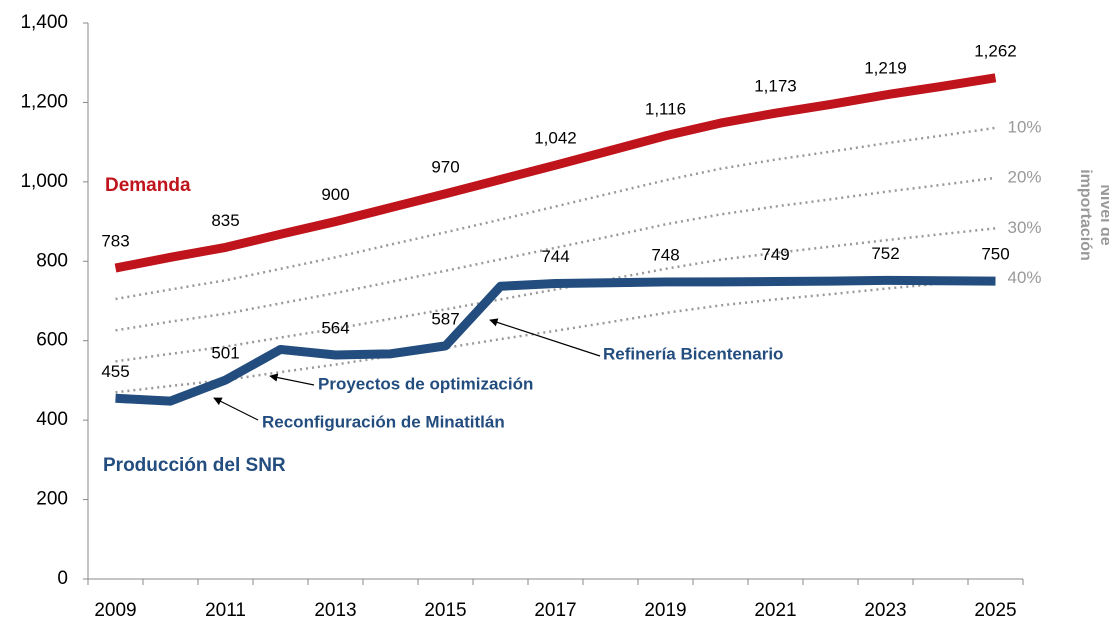 The height and width of the screenshot is (624, 1109). I want to click on x-tick-label: 2011, so click(225, 610).